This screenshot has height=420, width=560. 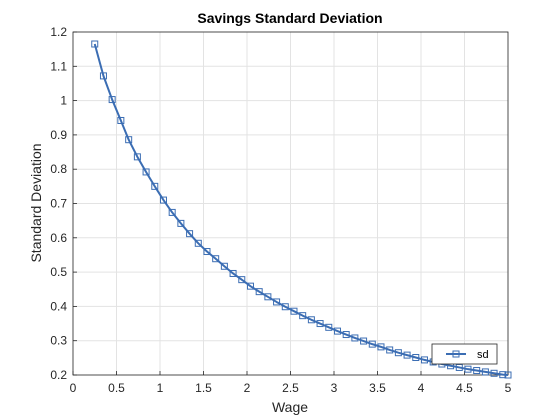 I want to click on x-tick-label: 0.5, so click(x=116, y=388).